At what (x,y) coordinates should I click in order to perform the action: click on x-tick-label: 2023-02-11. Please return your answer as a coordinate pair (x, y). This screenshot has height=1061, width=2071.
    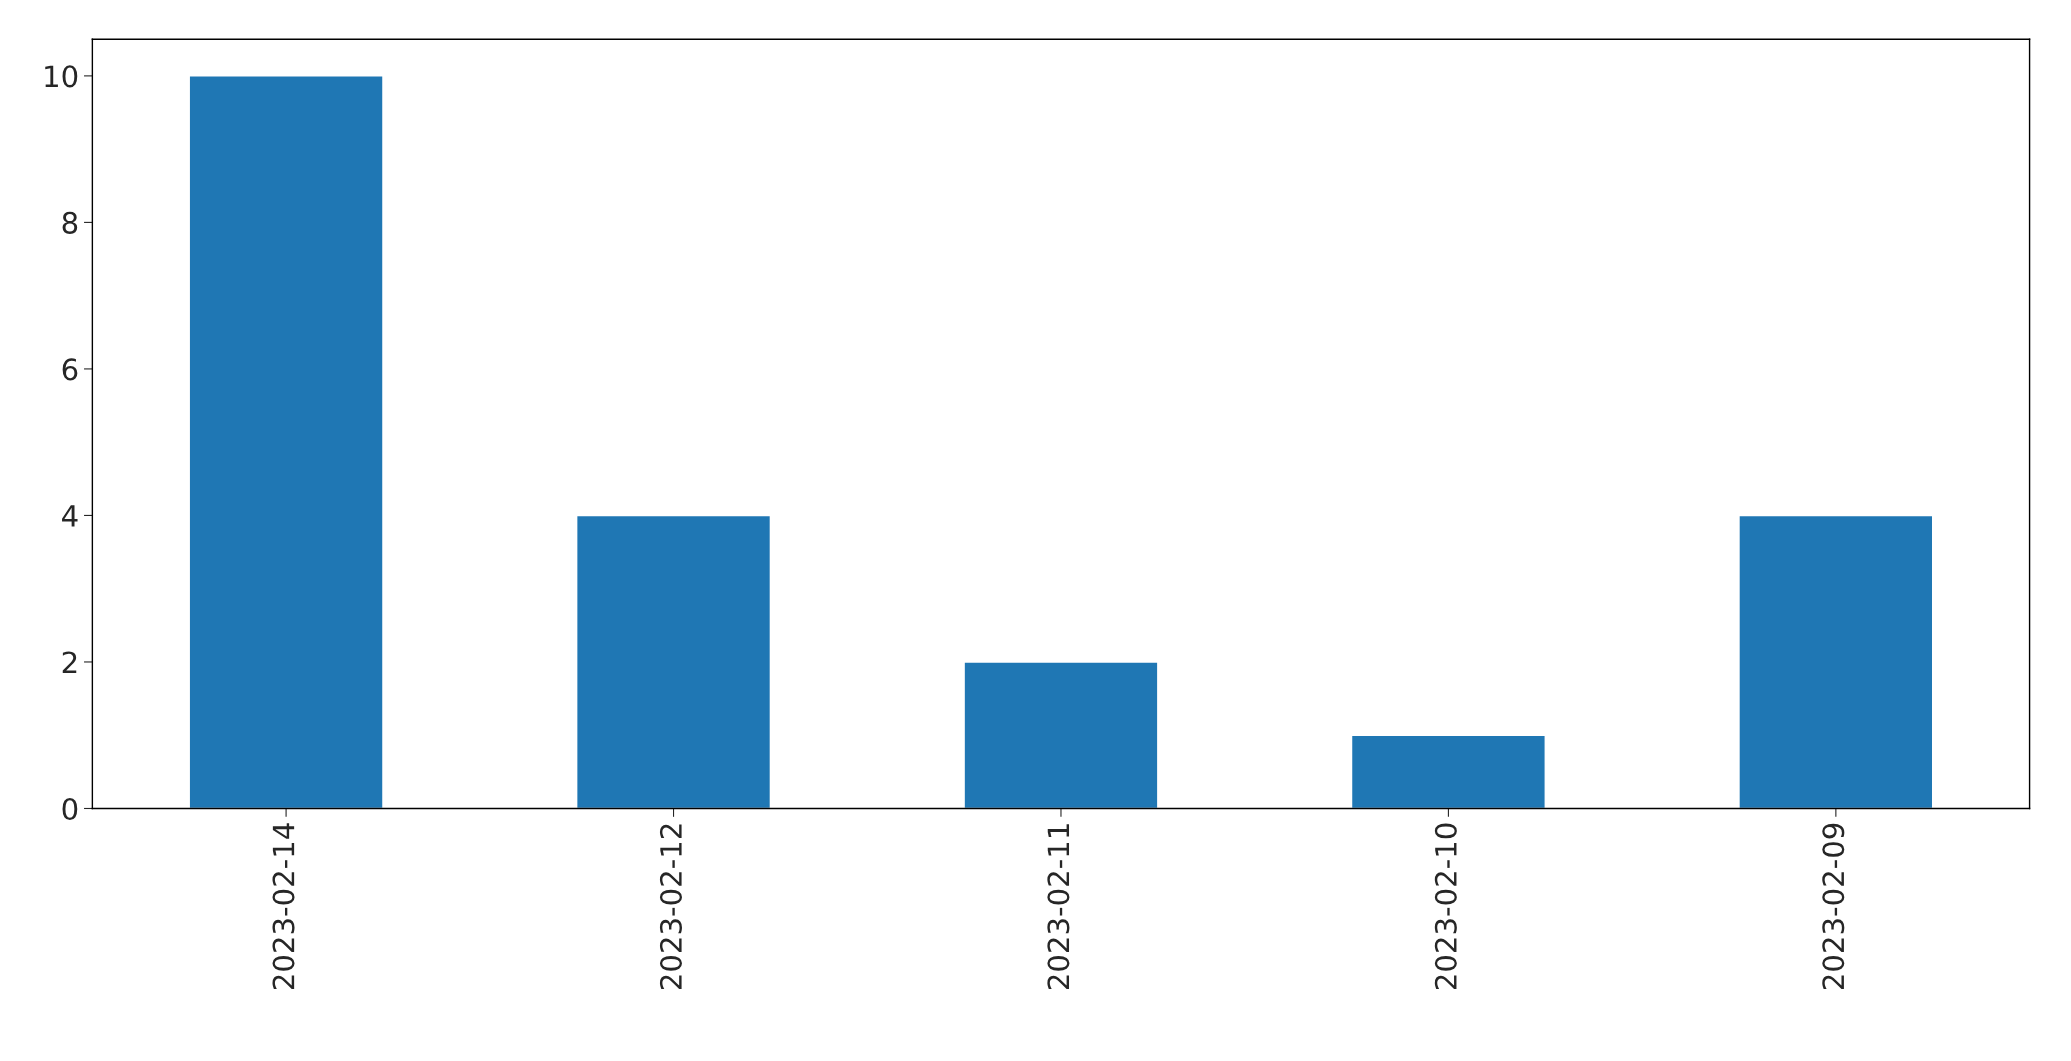
    Looking at the image, I should click on (1058, 907).